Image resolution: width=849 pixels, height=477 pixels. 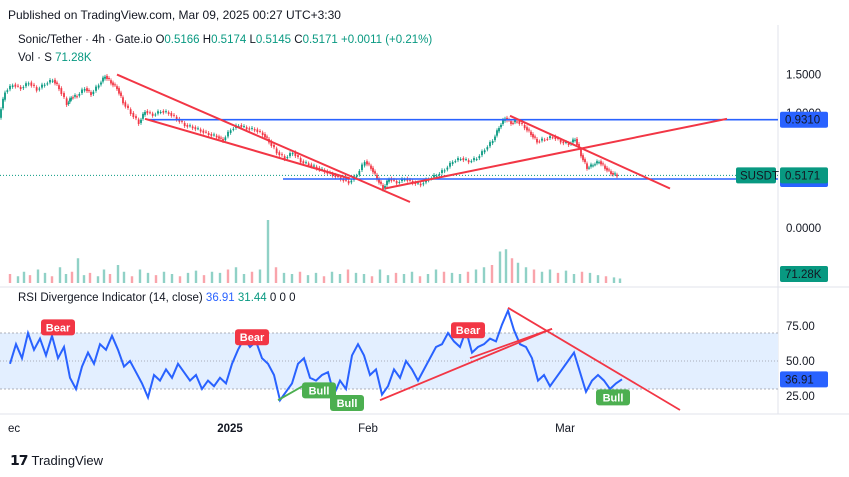 What do you see at coordinates (67, 460) in the screenshot?
I see `brand-name: TradingView` at bounding box center [67, 460].